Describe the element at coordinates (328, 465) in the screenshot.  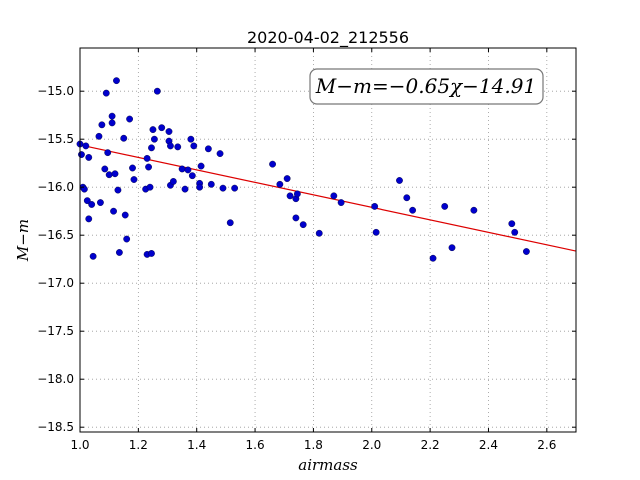
I see `x-axis-label: airmass` at that location.